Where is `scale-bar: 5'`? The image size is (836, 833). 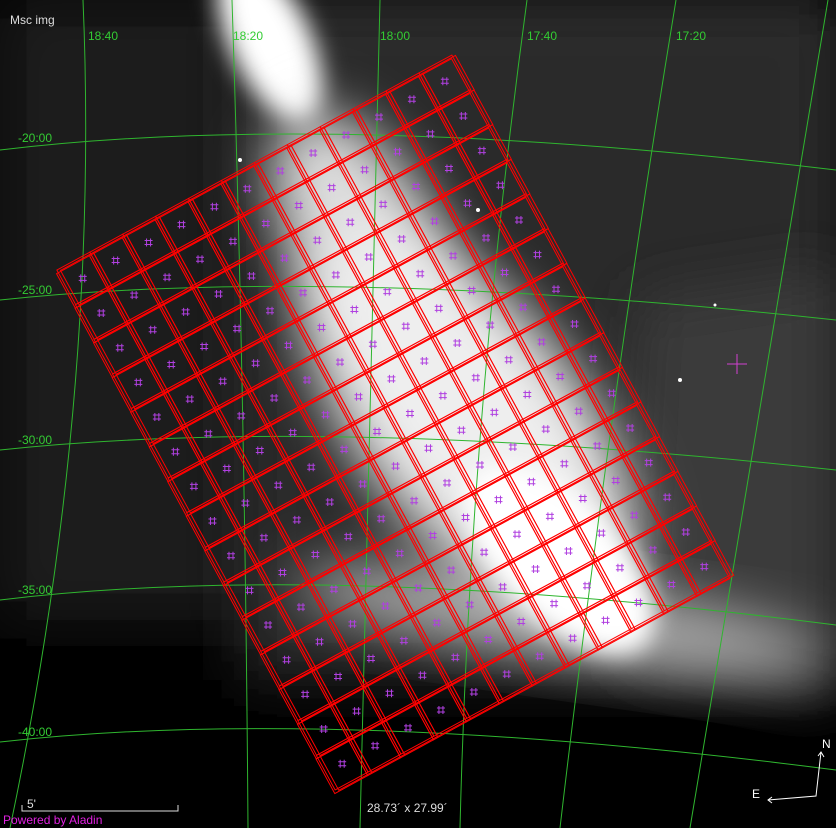 scale-bar: 5' is located at coordinates (100, 804).